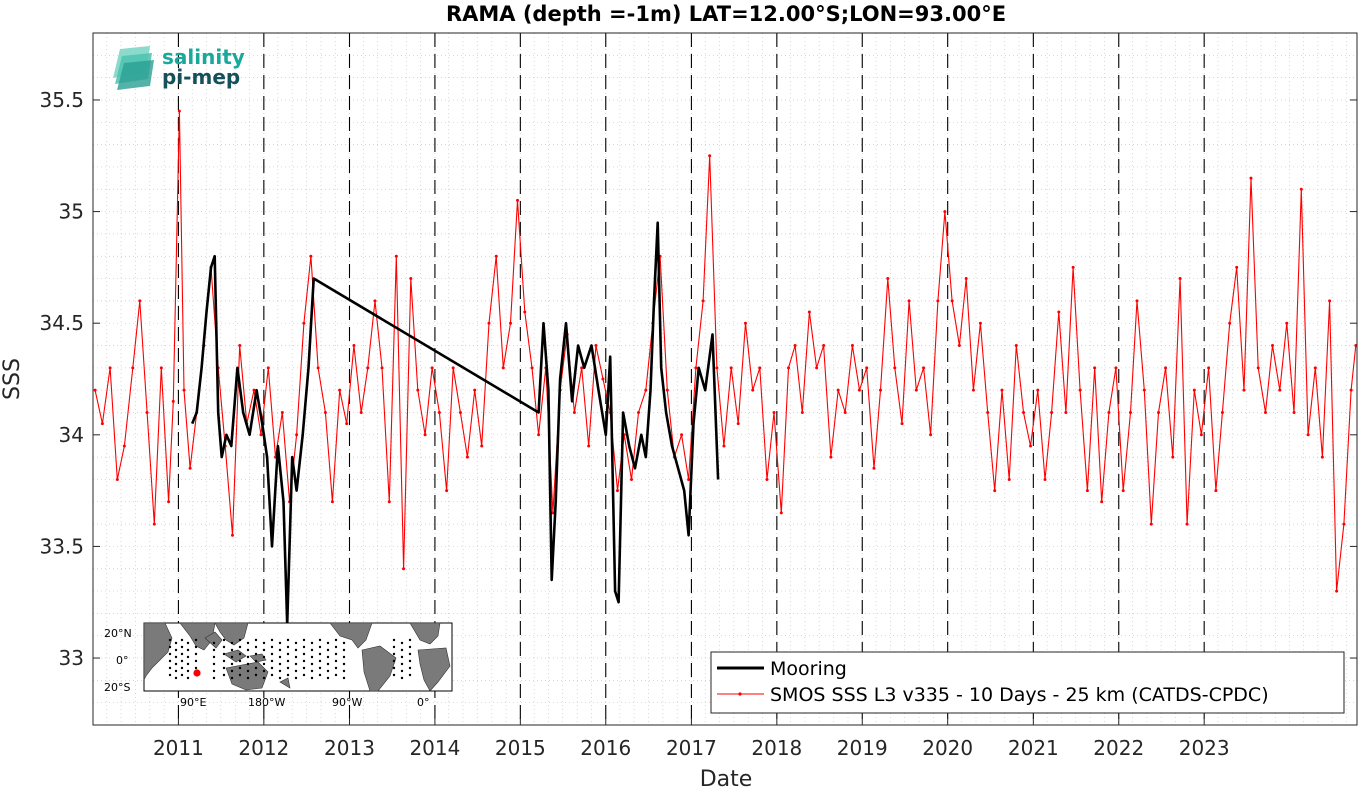  Describe the element at coordinates (1033, 748) in the screenshot. I see `x-tick-label: 2021` at that location.